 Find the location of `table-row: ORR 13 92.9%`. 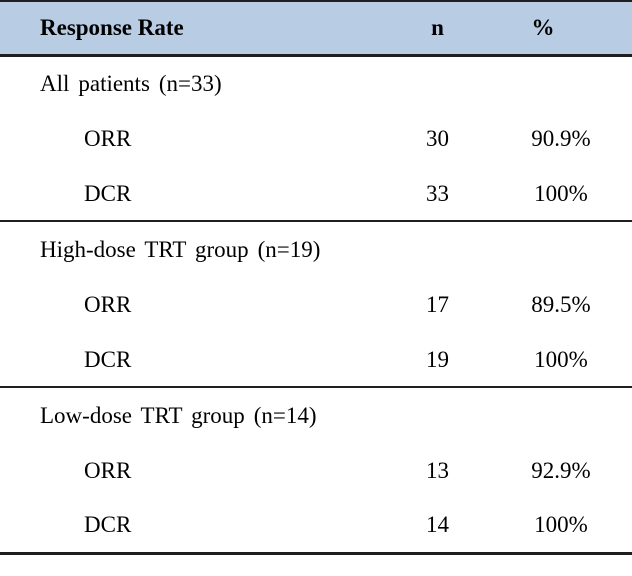

table-row: ORR 13 92.9% is located at coordinates (316, 470).